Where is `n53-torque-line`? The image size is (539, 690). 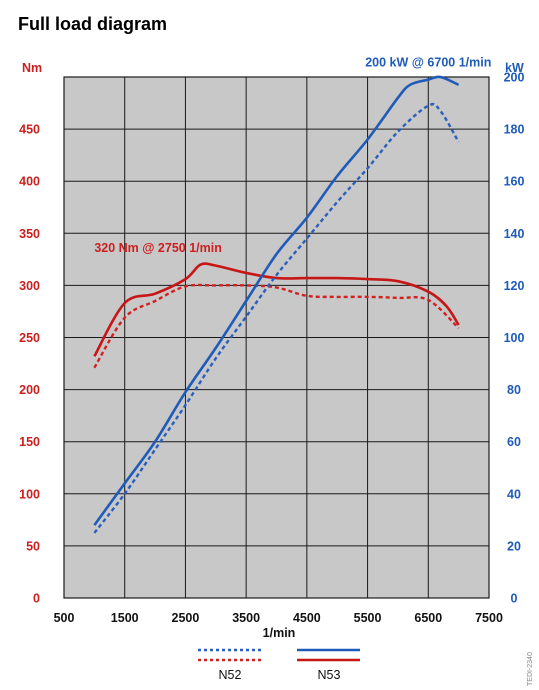
n53-torque-line is located at coordinates (276, 309).